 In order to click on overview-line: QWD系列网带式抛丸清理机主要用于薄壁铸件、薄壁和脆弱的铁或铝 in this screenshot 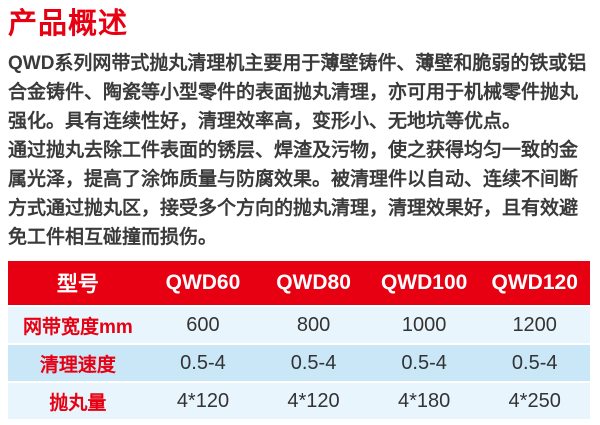, I will do `click(297, 63)`.